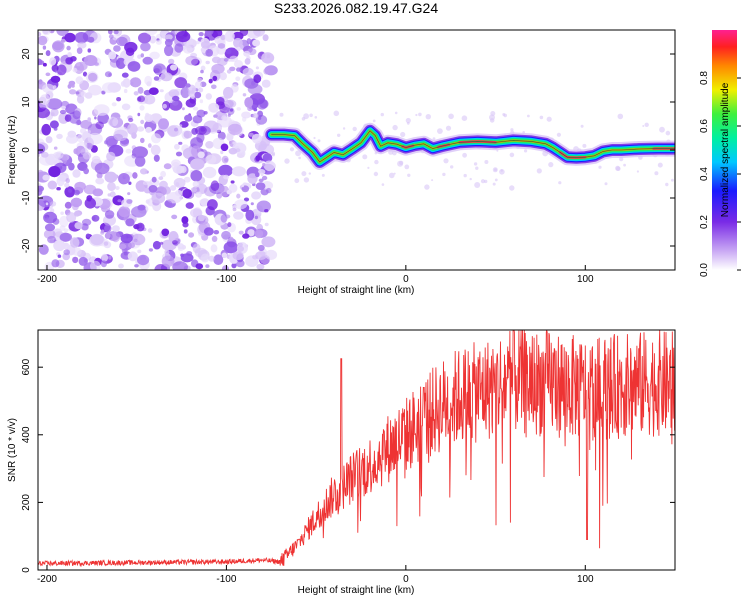 Image resolution: width=750 pixels, height=600 pixels. Describe the element at coordinates (704, 78) in the screenshot. I see `colorbar-tick-label: 0.8` at that location.